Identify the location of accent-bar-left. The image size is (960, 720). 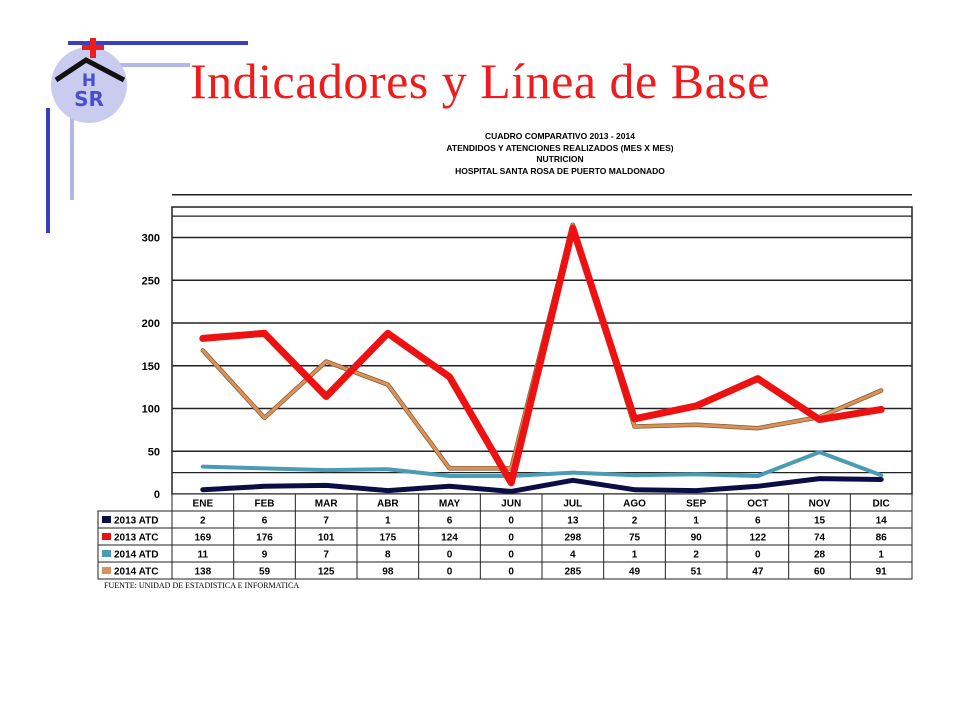
(48, 170).